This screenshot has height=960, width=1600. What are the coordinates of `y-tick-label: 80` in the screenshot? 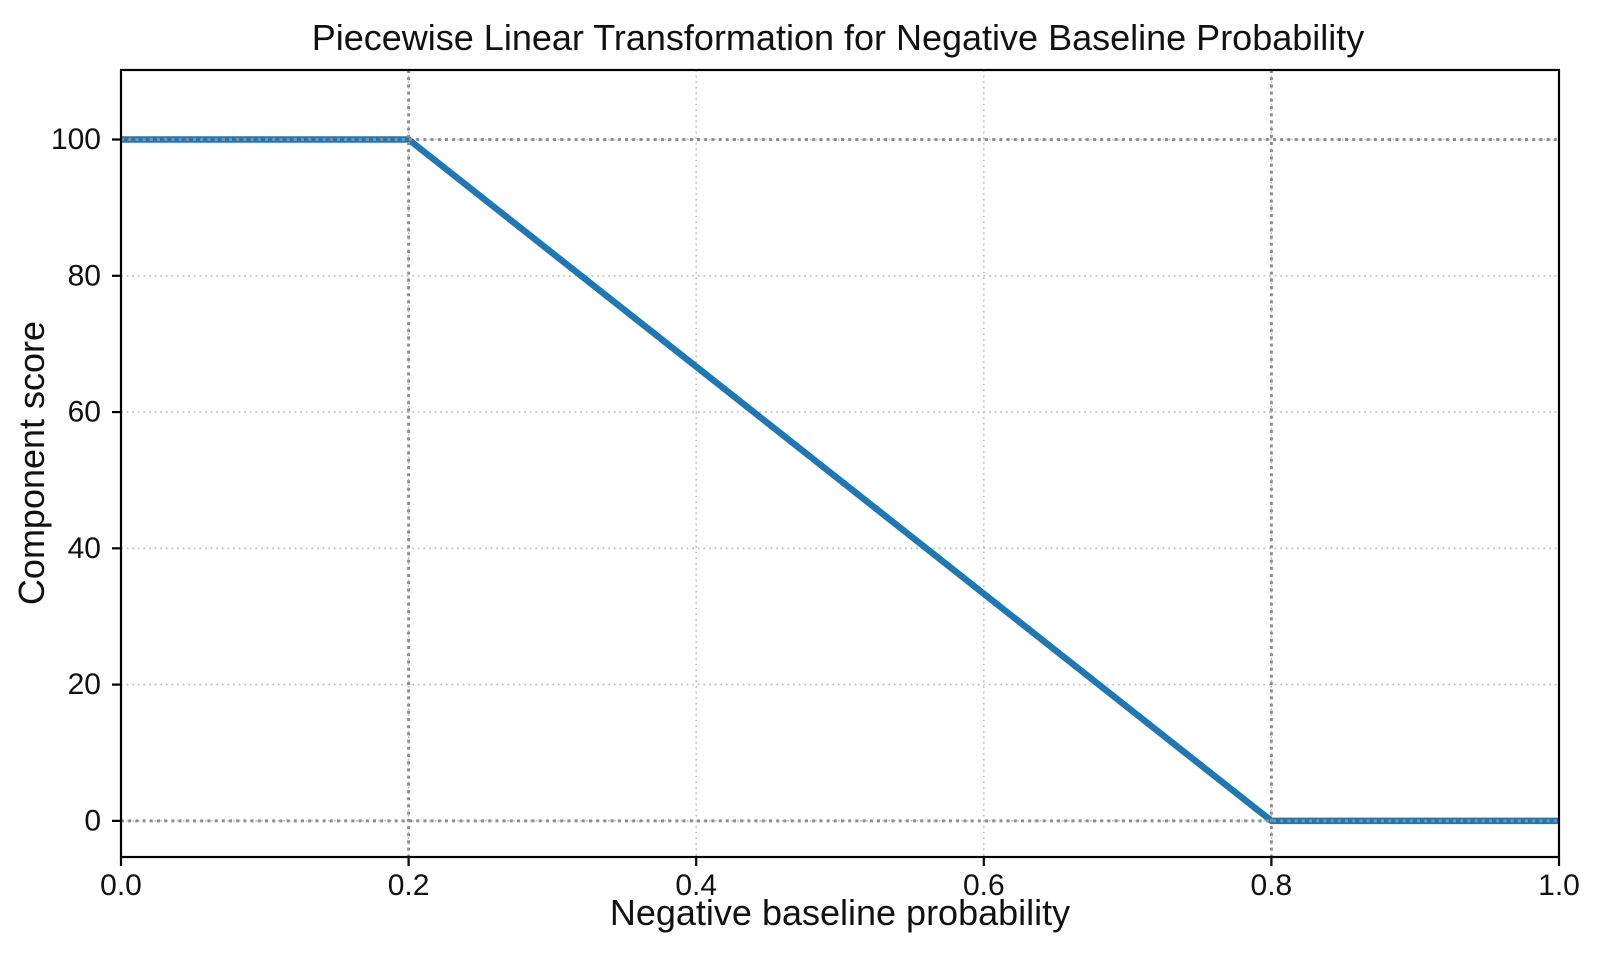 It's located at (84, 275).